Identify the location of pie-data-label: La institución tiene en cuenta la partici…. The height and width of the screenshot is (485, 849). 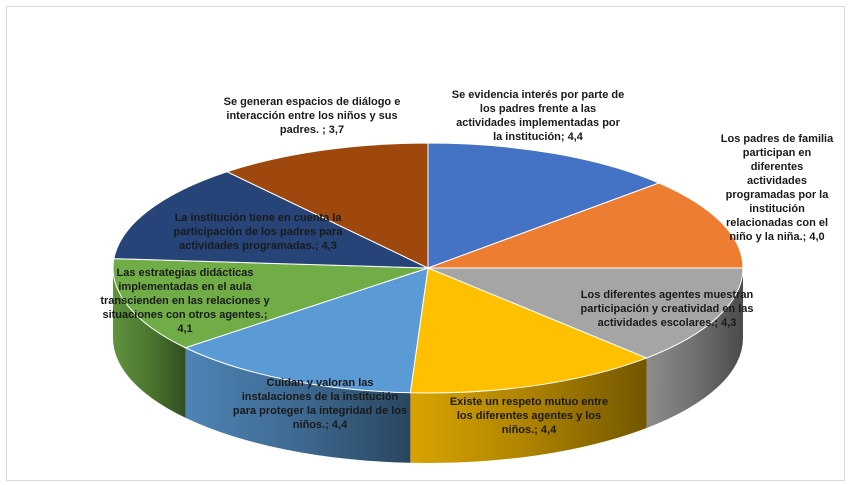
(259, 232).